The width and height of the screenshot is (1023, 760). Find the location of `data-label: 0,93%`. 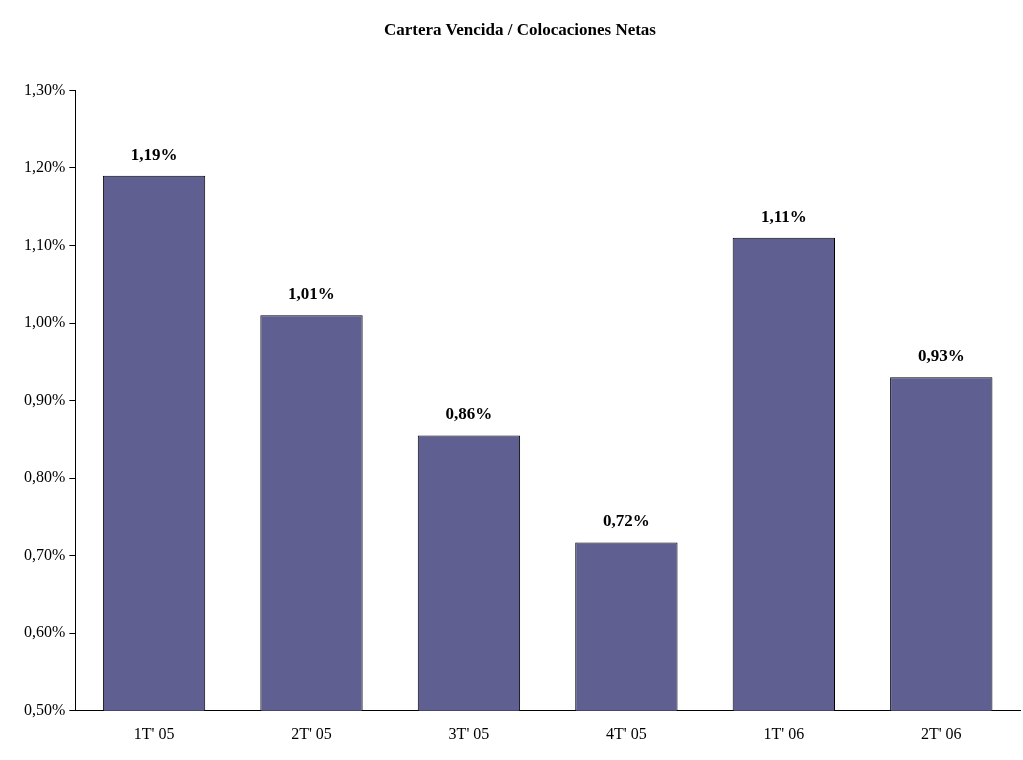

data-label: 0,93% is located at coordinates (941, 356).